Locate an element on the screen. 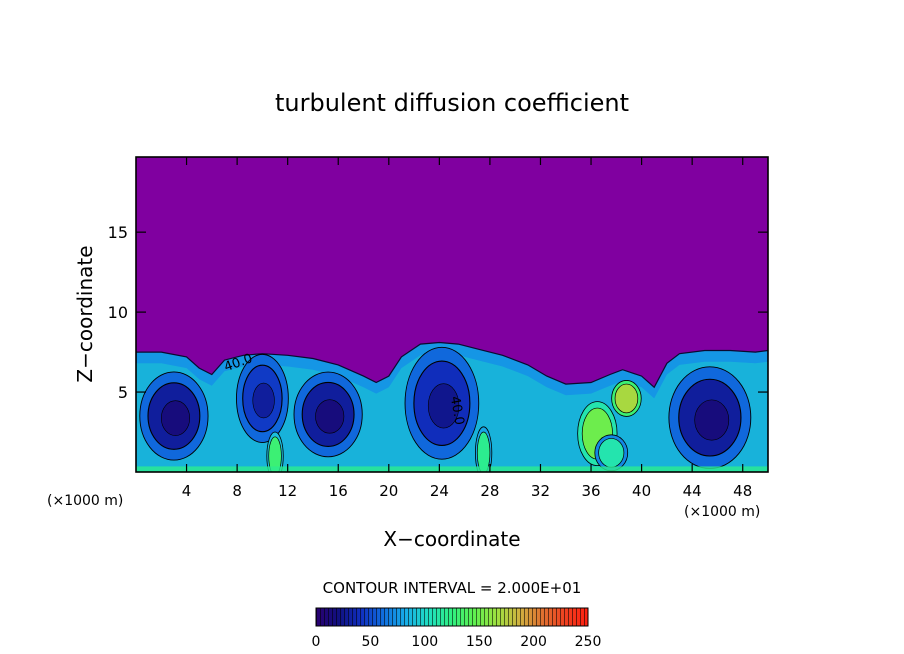 The image size is (904, 654). surface-layer is located at coordinates (452, 469).